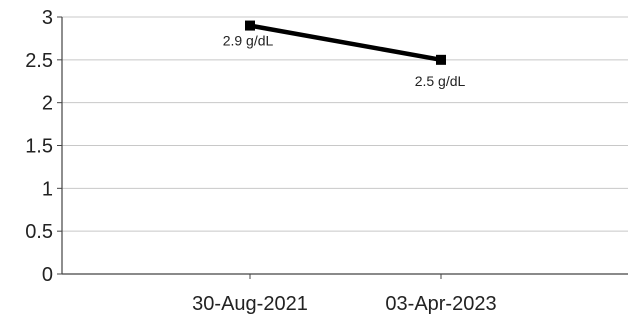  I want to click on y-tick-labels: 0 0.5 1 1.5 2 2.5 3, so click(39, 146).